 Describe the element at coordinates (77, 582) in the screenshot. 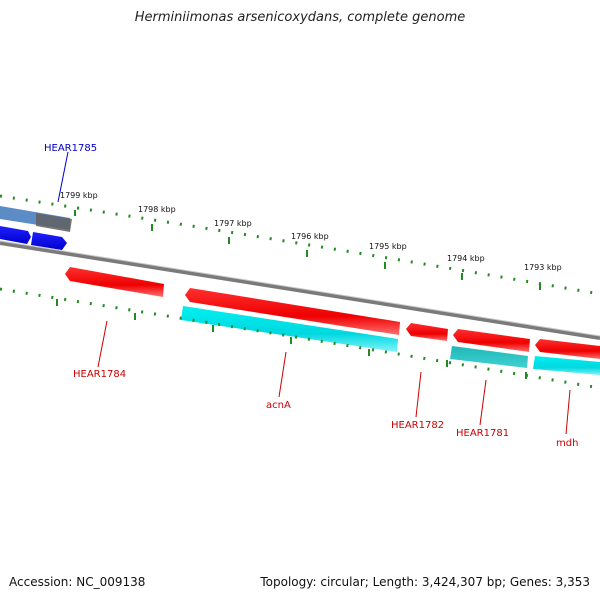

I see `accession-text: Accession: NC_009138` at that location.